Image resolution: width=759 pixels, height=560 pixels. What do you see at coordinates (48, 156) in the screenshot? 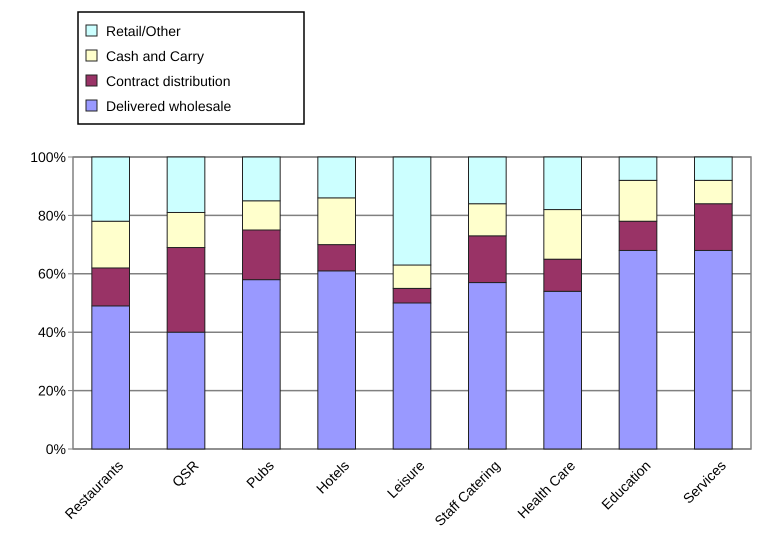
I see `y-tick-label: 100%` at bounding box center [48, 156].